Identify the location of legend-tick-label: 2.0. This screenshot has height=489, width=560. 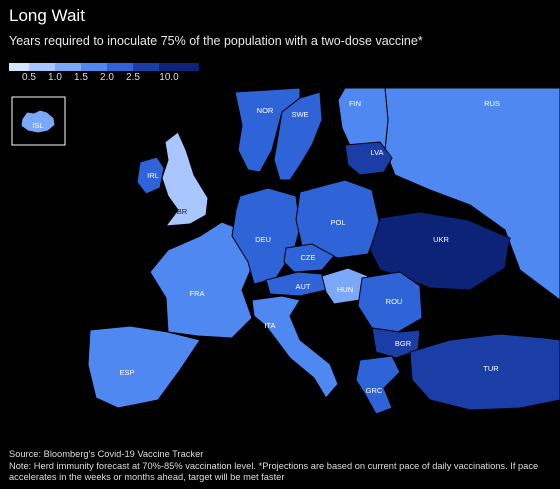
(107, 77).